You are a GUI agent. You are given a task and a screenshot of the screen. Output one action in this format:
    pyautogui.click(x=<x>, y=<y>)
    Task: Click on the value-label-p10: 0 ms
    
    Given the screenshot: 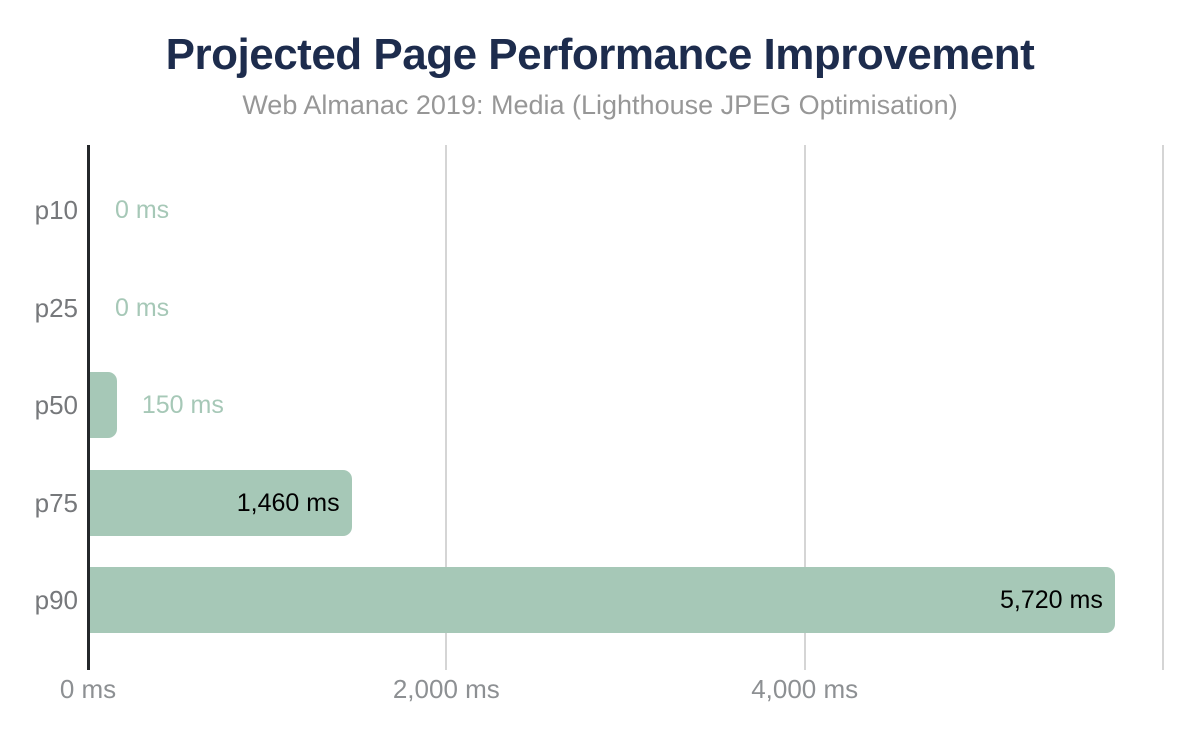 What is the action you would take?
    pyautogui.click(x=142, y=210)
    